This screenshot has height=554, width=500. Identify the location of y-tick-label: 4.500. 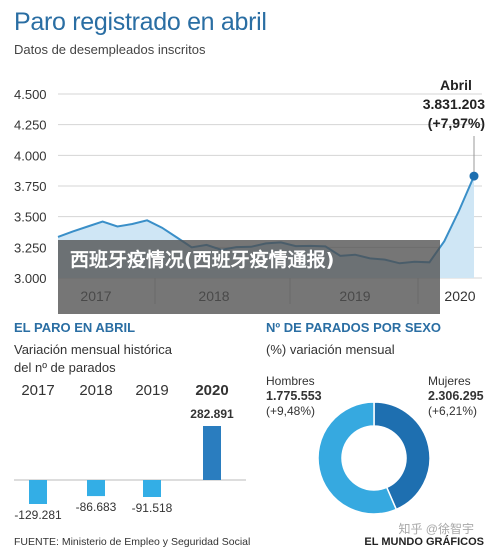
(30, 94).